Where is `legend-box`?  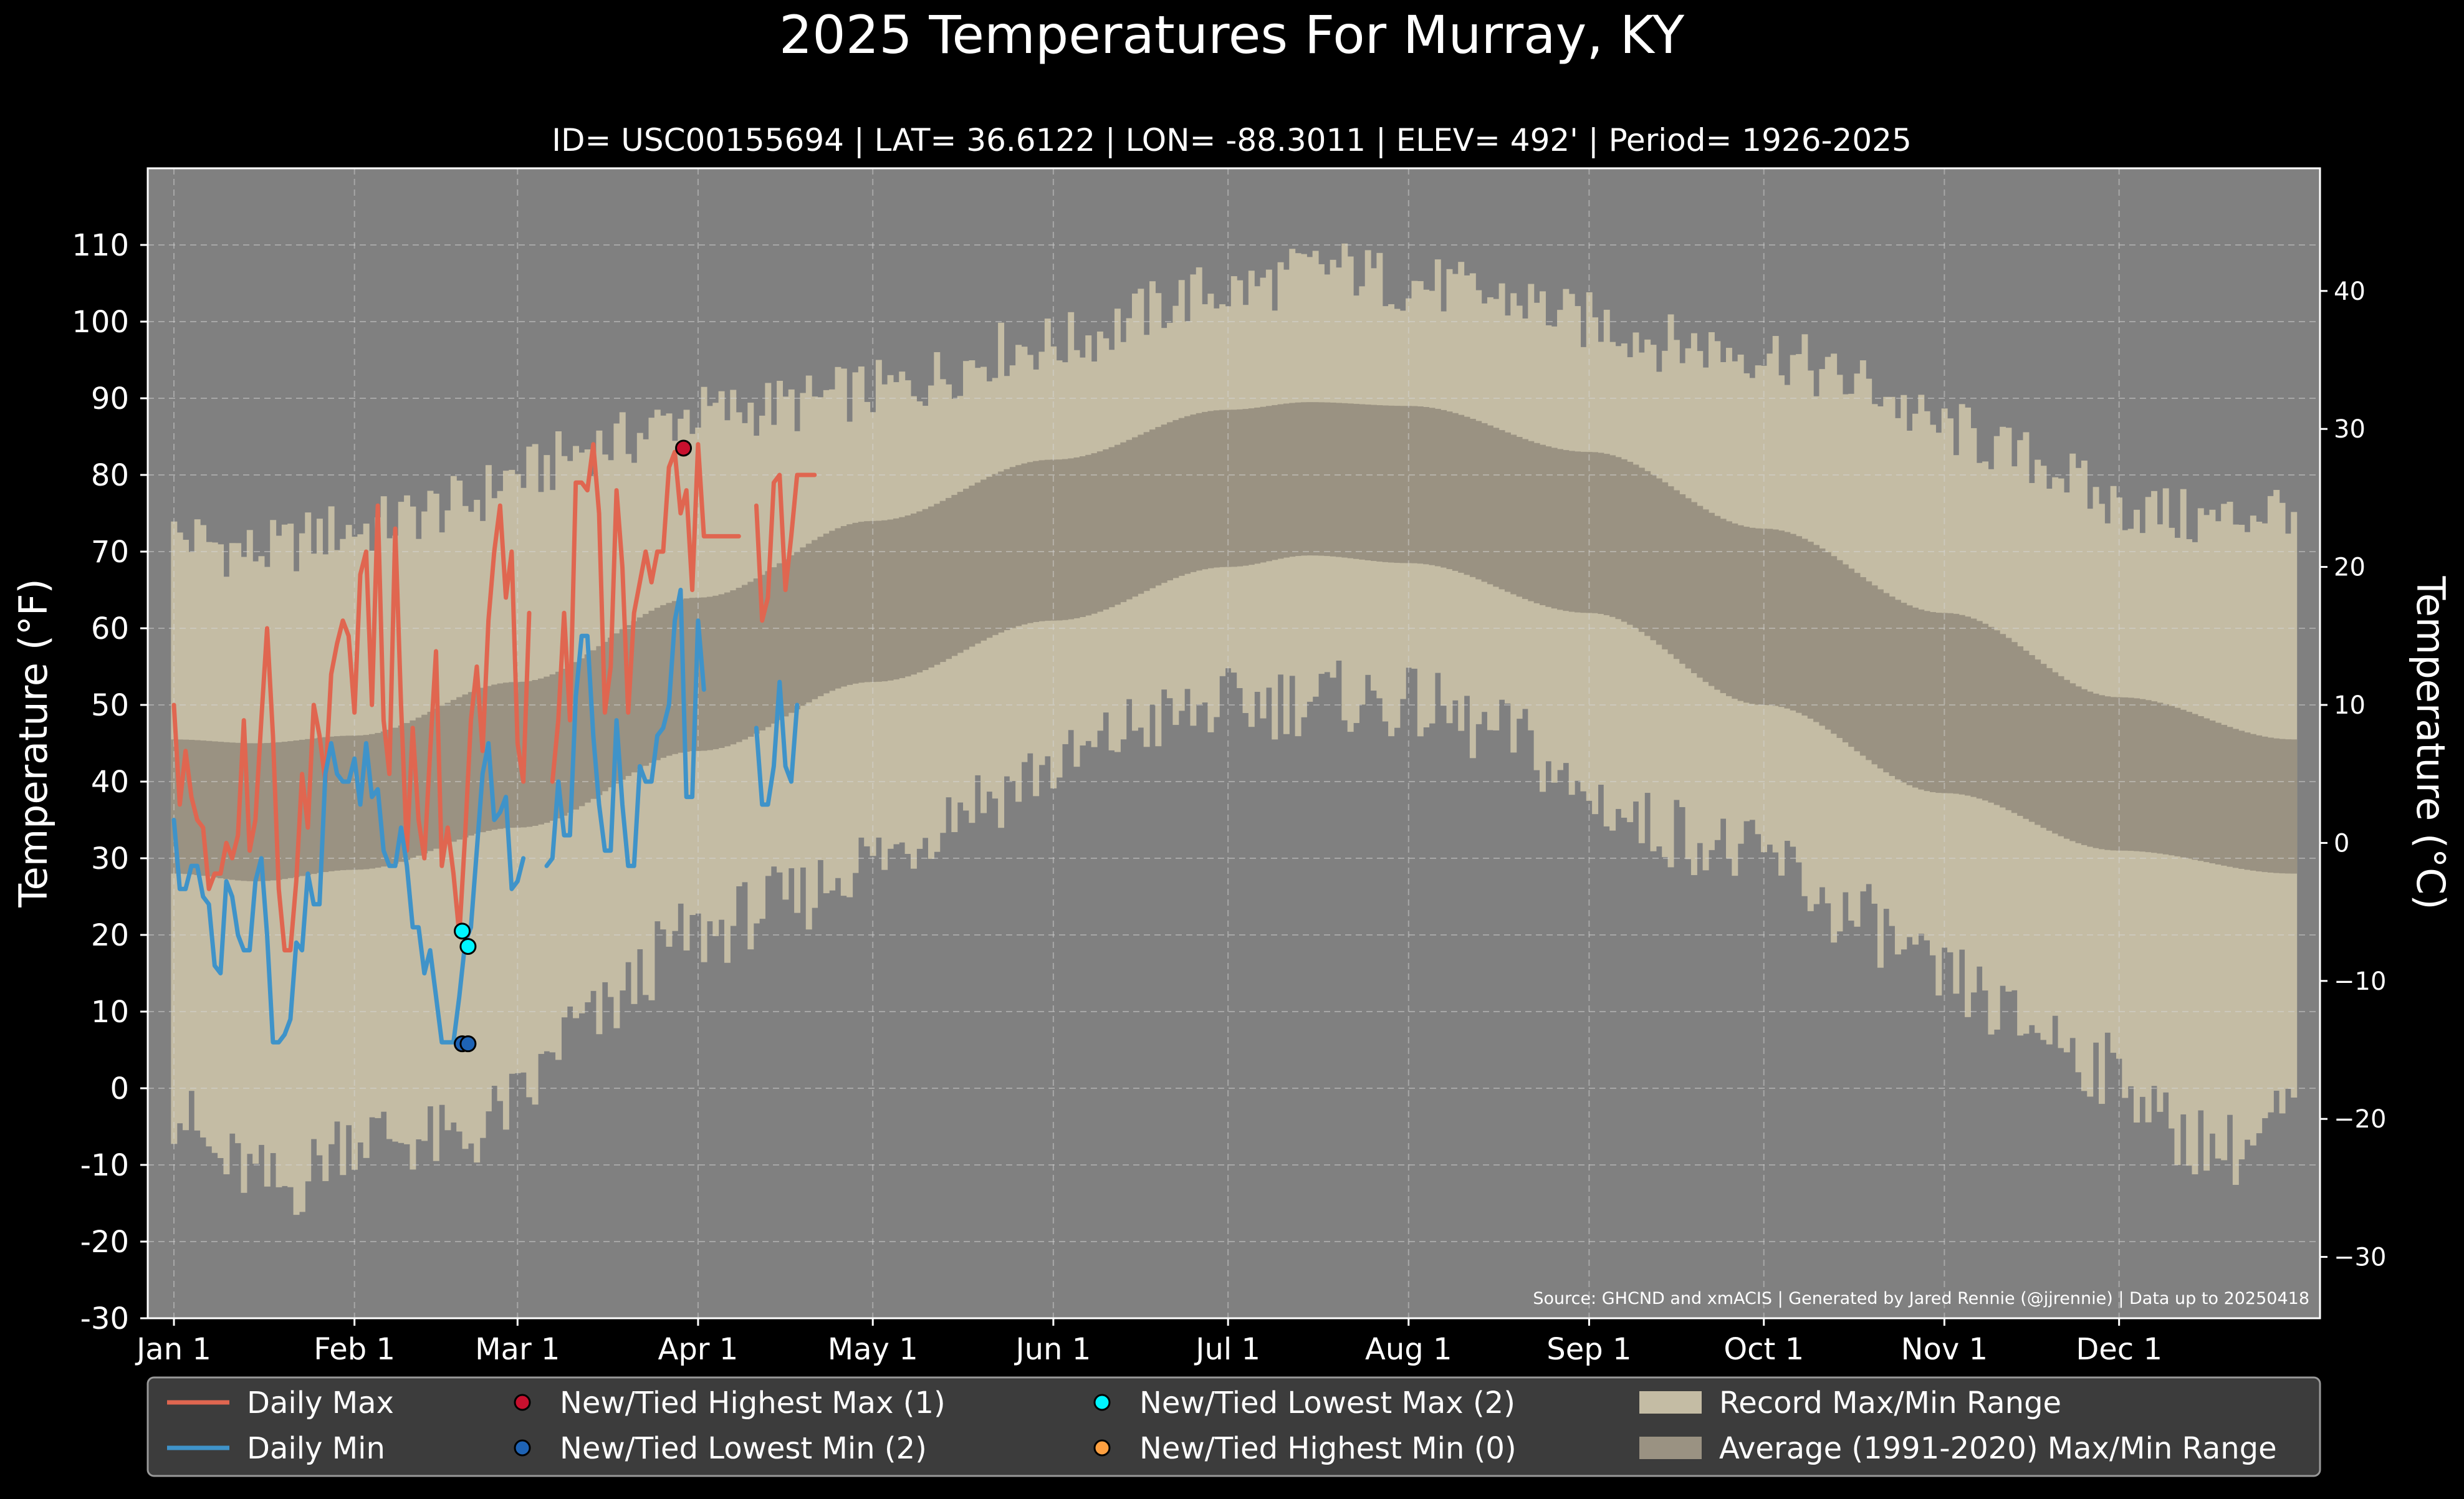
legend-box is located at coordinates (1233, 1426).